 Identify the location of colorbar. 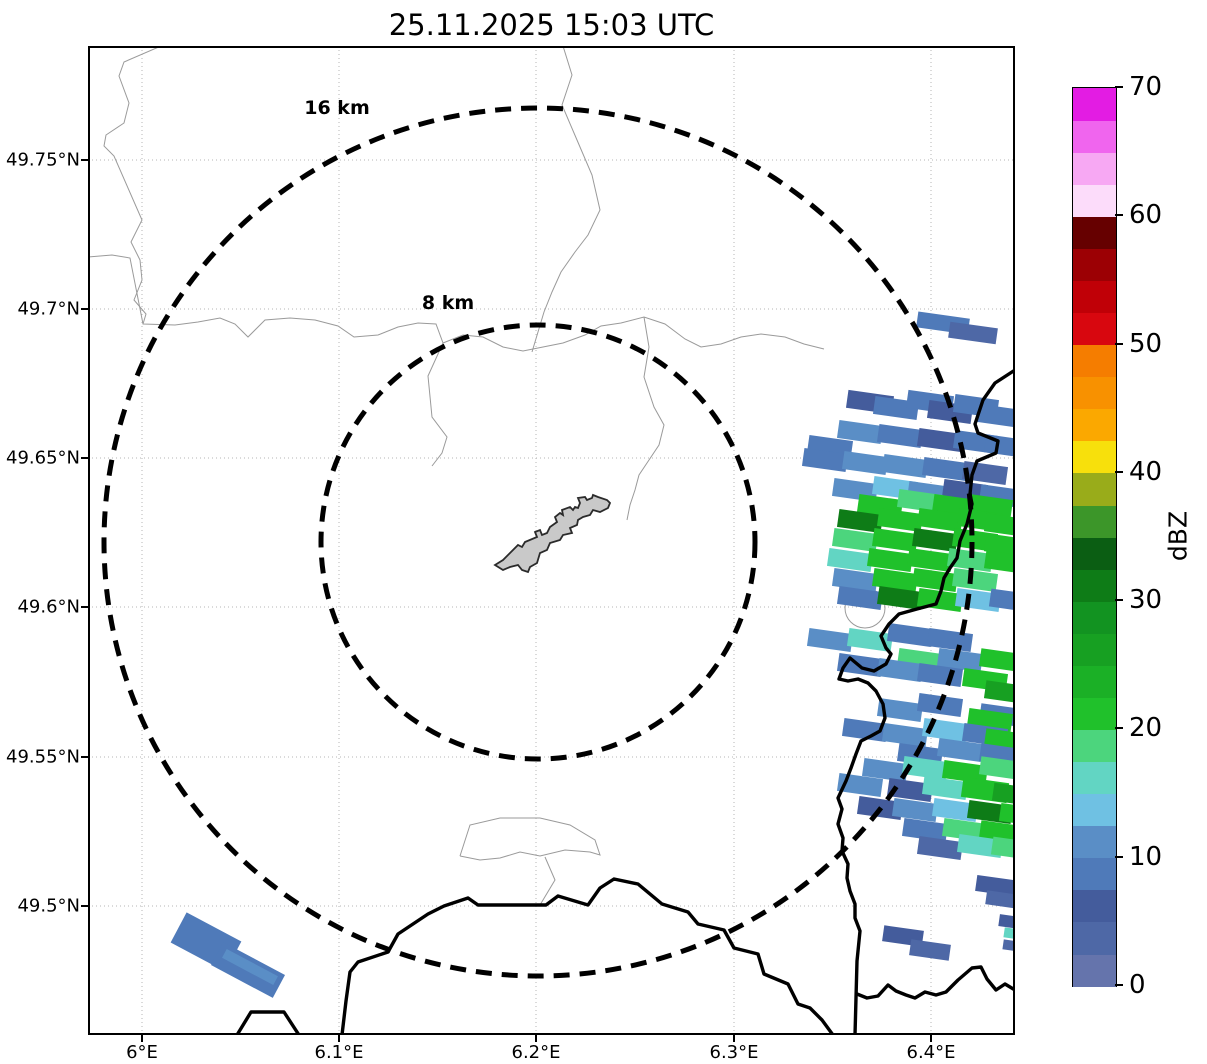
(1094, 537).